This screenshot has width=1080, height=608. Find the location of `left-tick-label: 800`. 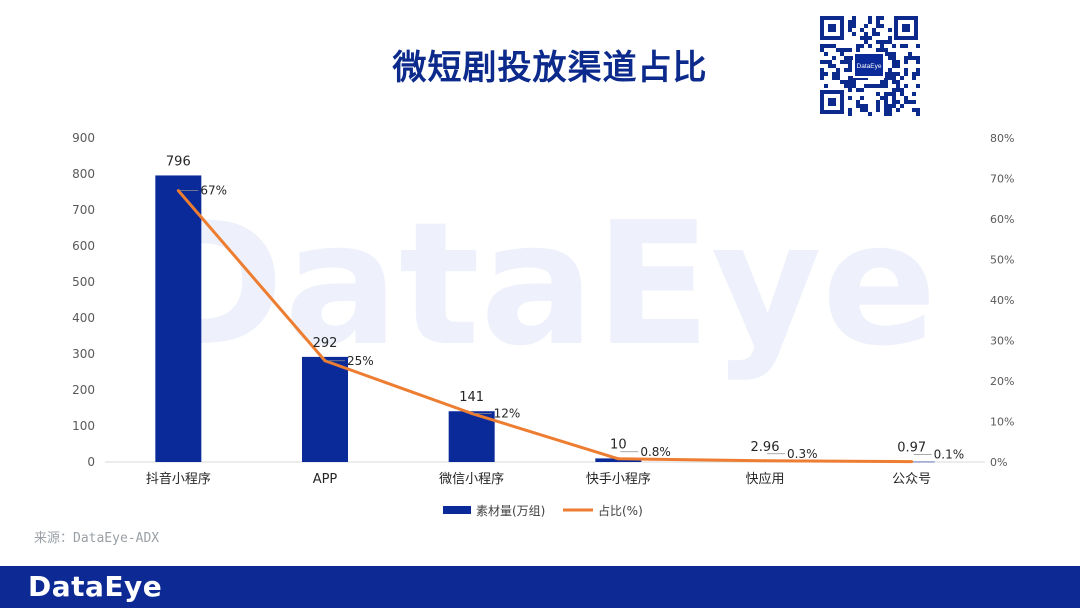

left-tick-label: 800 is located at coordinates (83, 174).